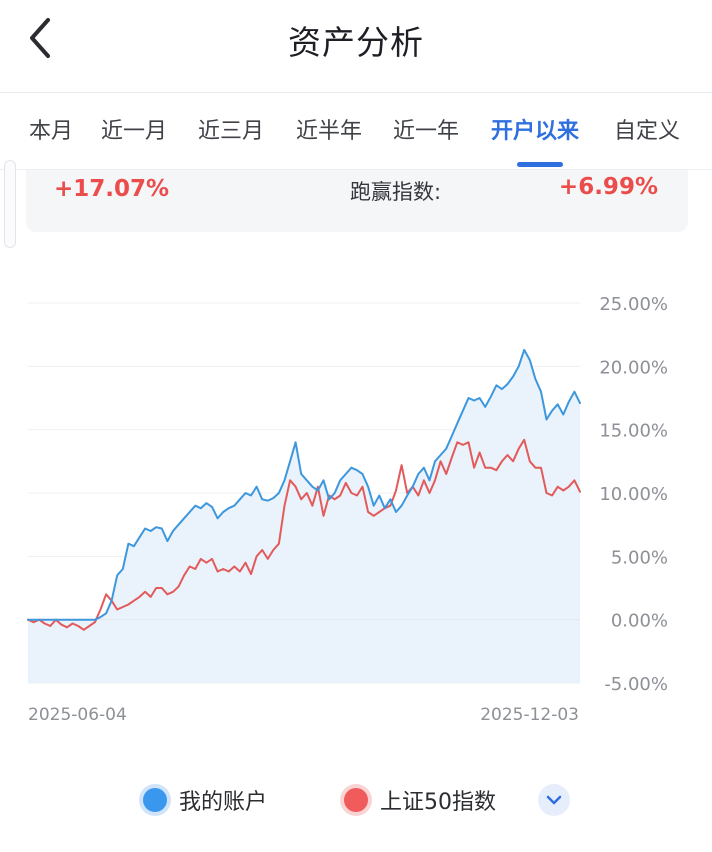 Image resolution: width=712 pixels, height=852 pixels. What do you see at coordinates (10, 204) in the screenshot?
I see `scroll-indicator` at bounding box center [10, 204].